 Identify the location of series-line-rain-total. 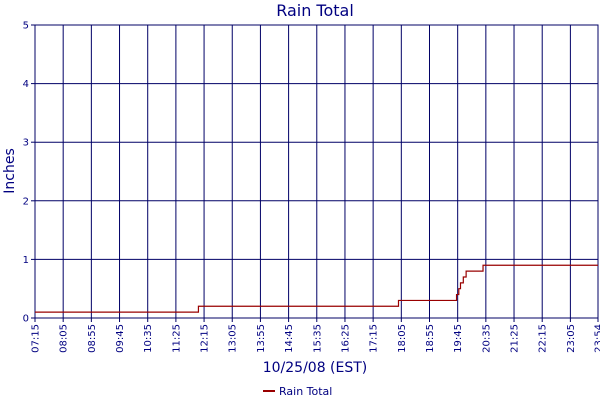
(316, 288).